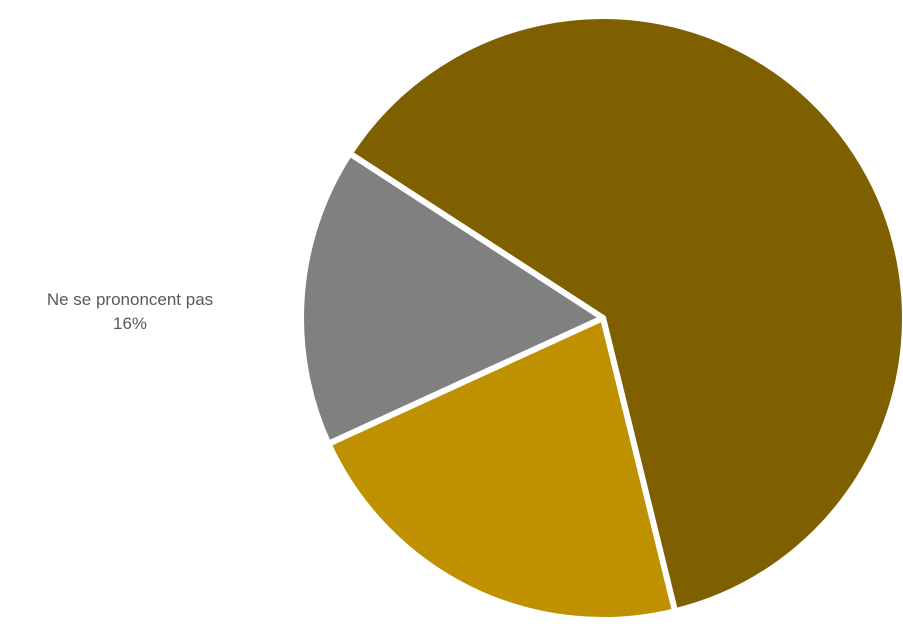  I want to click on slice-label-ne-se-prononcent-pas: Ne se prononcent pas 16%, so click(130, 312).